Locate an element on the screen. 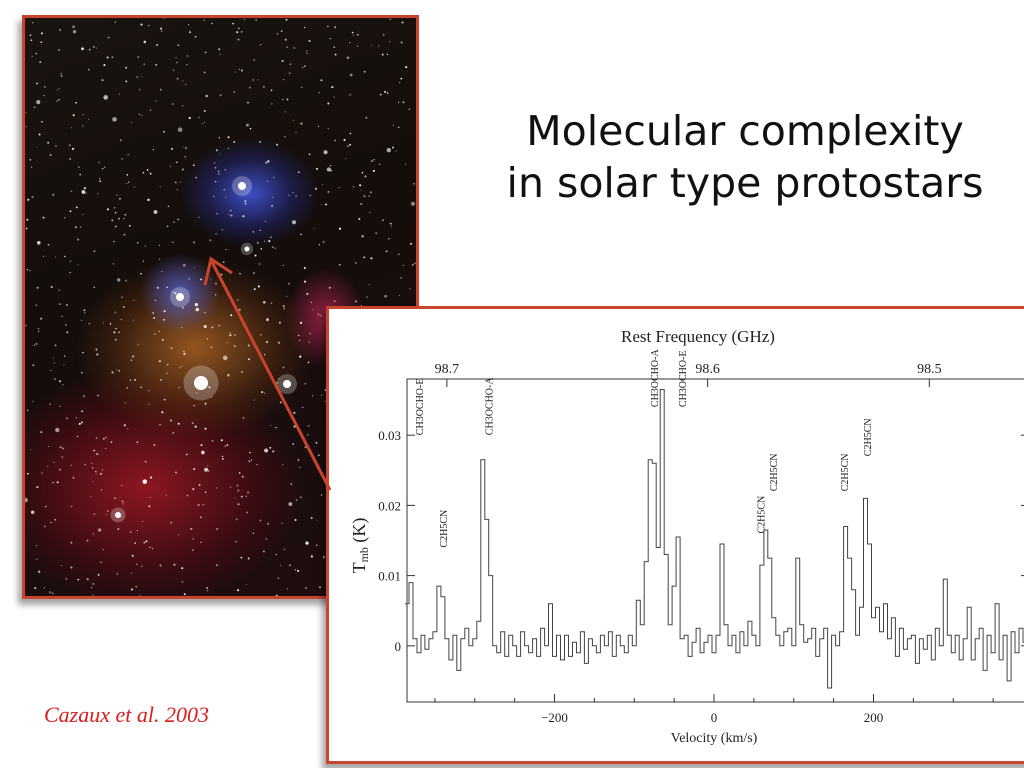 The width and height of the screenshot is (1024, 768). x-axis-label: Velocity (km/s) is located at coordinates (714, 738).